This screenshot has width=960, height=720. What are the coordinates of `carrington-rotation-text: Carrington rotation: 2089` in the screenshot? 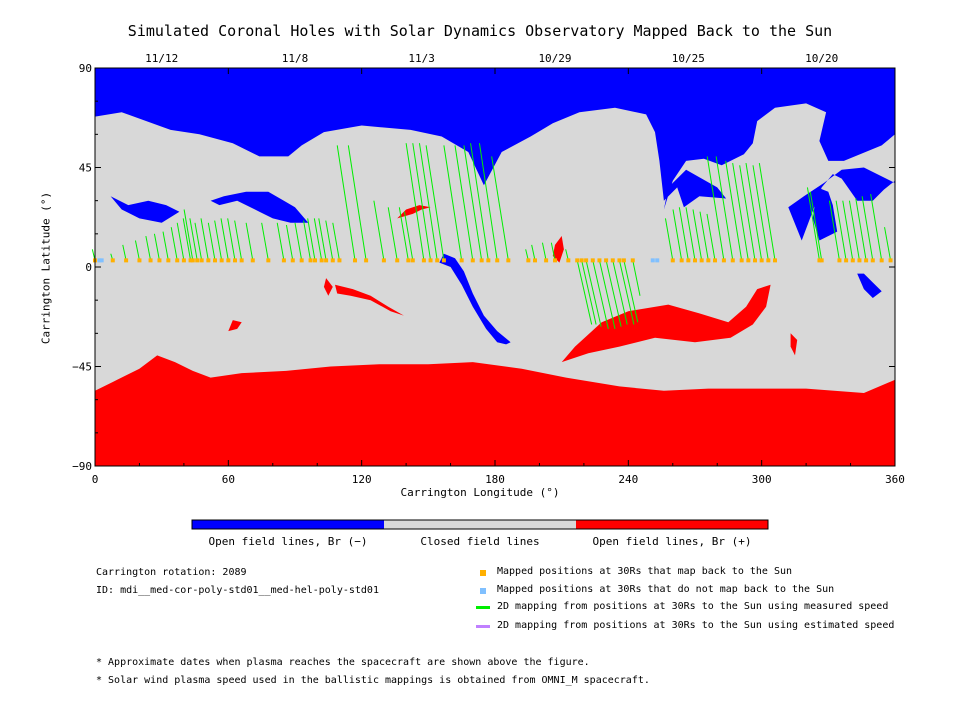 It's located at (171, 572).